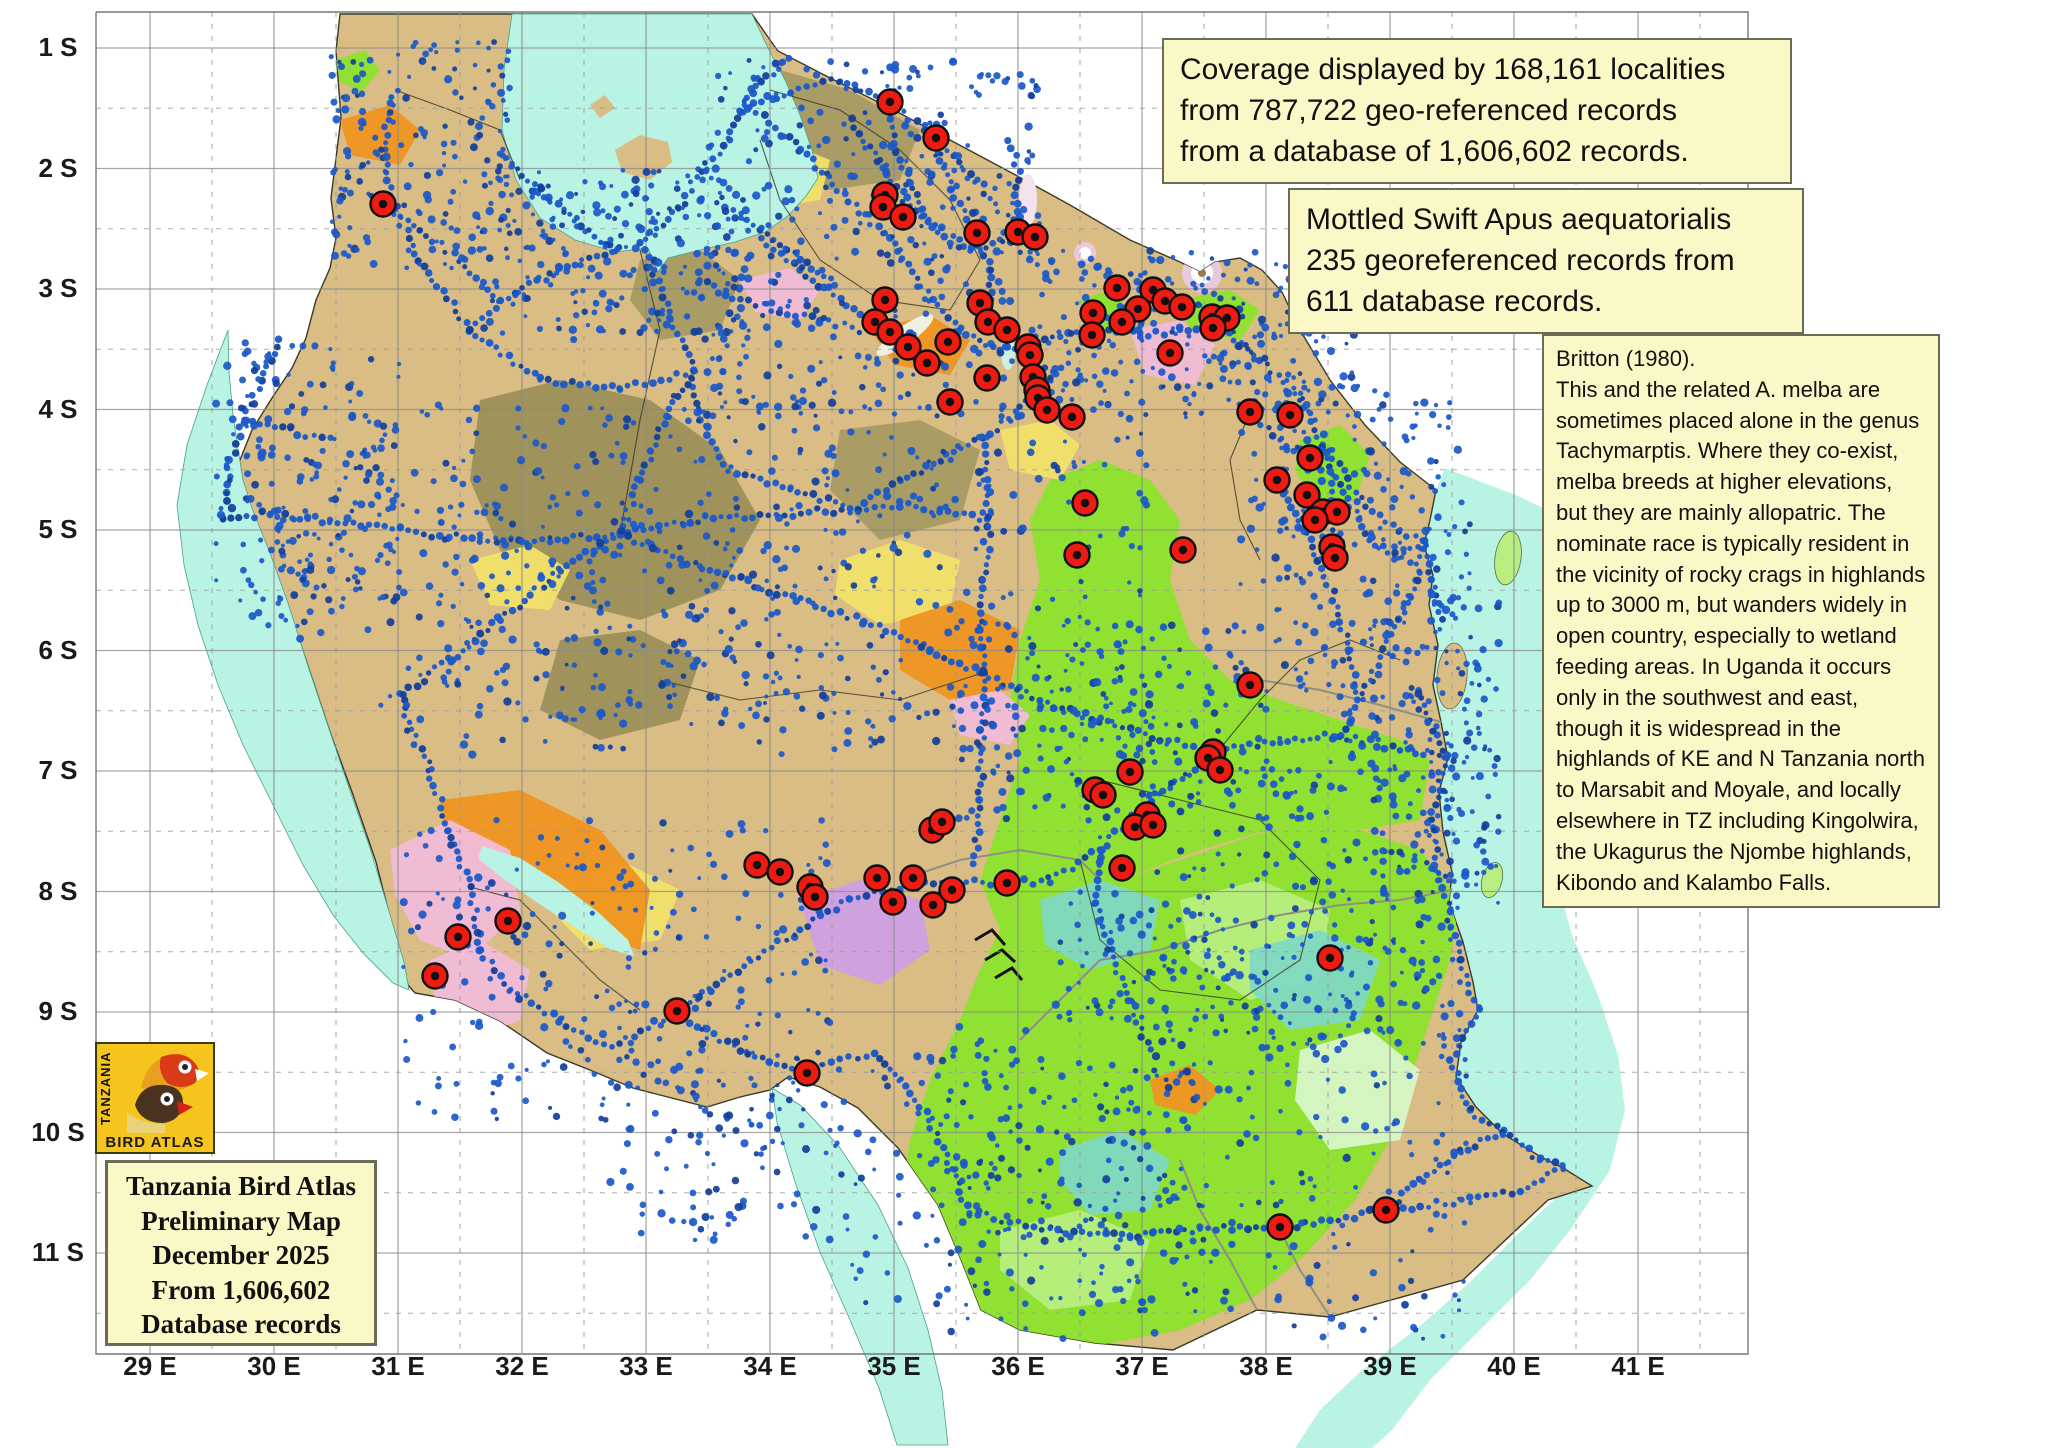  Describe the element at coordinates (241, 1186) in the screenshot. I see `title-line: Tanzania Bird Atlas` at that location.